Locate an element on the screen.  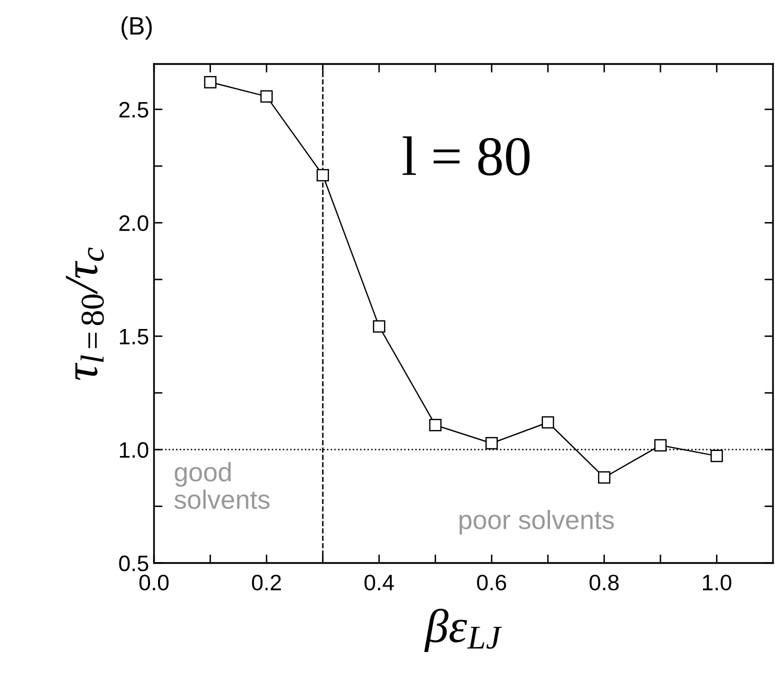
x-tick-label: 0.0 is located at coordinates (154, 582).